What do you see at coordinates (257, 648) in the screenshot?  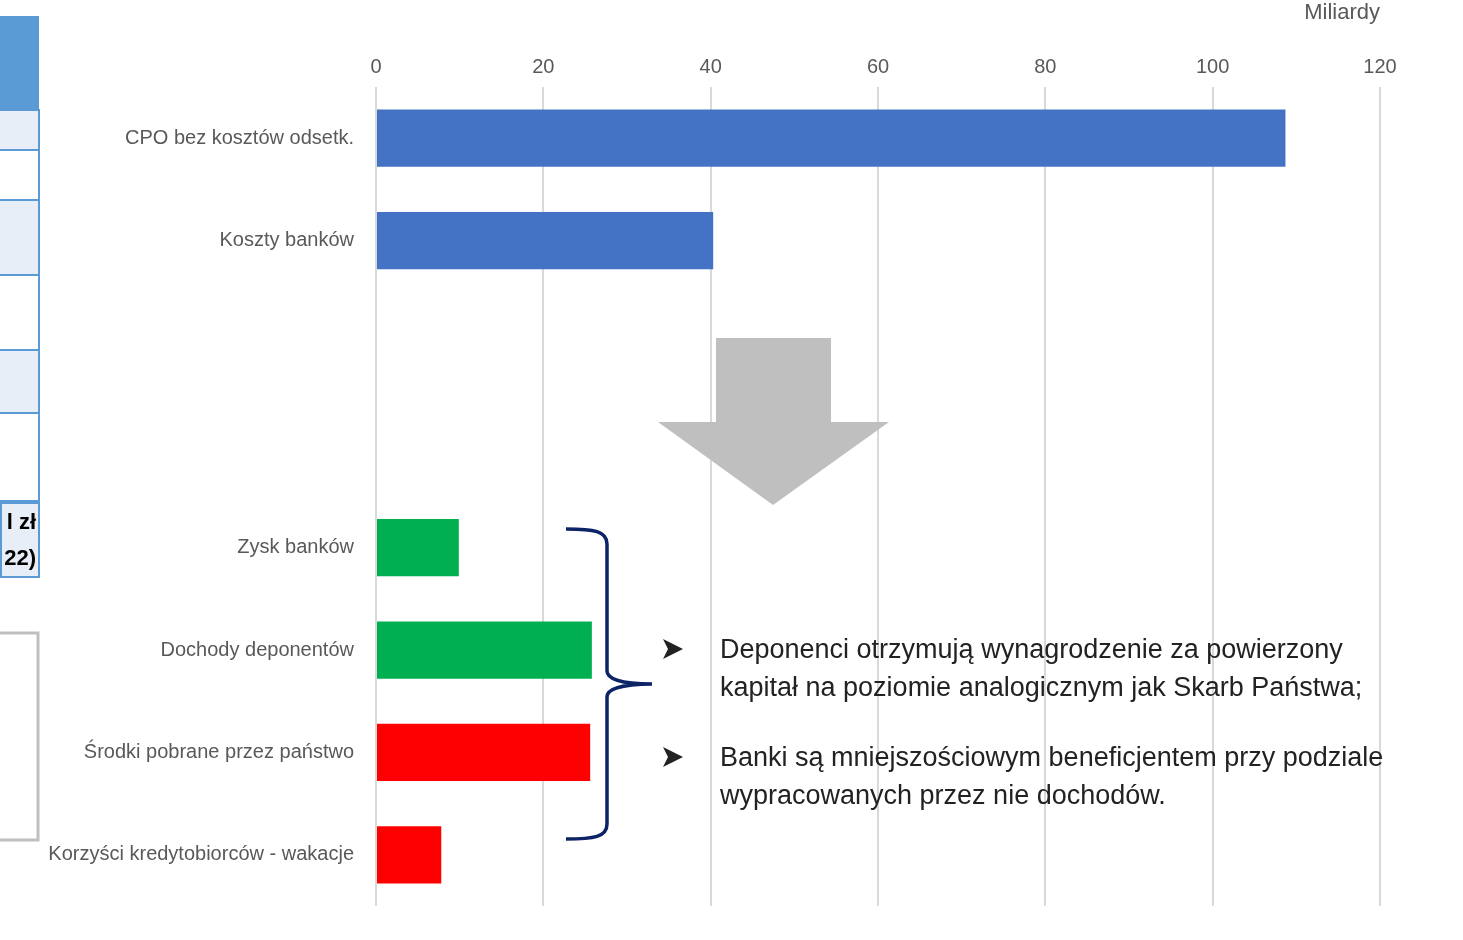 I see `y-tick-label: Dochody deponentów` at bounding box center [257, 648].